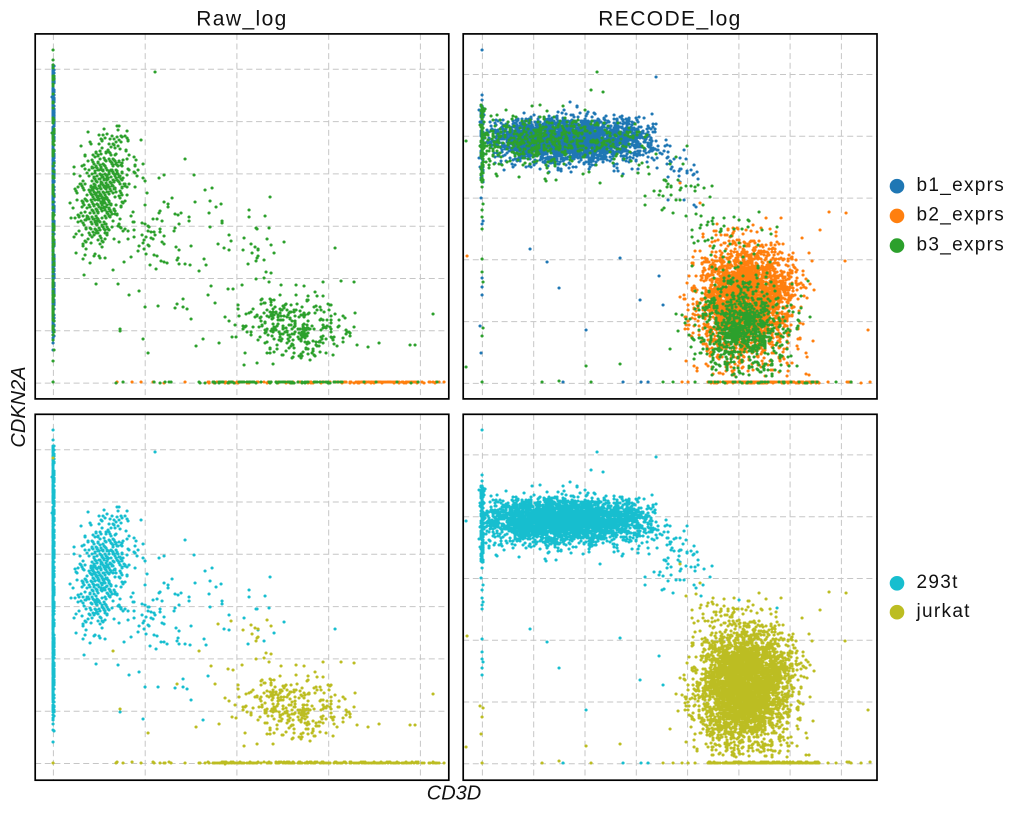 The width and height of the screenshot is (1014, 819). What do you see at coordinates (19, 406) in the screenshot?
I see `svg-text: CDKN2A` at bounding box center [19, 406].